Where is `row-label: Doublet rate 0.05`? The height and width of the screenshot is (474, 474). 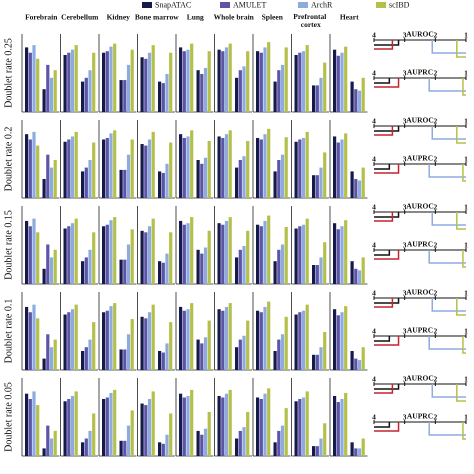 row-label: Doublet rate 0.05 is located at coordinates (8, 417).